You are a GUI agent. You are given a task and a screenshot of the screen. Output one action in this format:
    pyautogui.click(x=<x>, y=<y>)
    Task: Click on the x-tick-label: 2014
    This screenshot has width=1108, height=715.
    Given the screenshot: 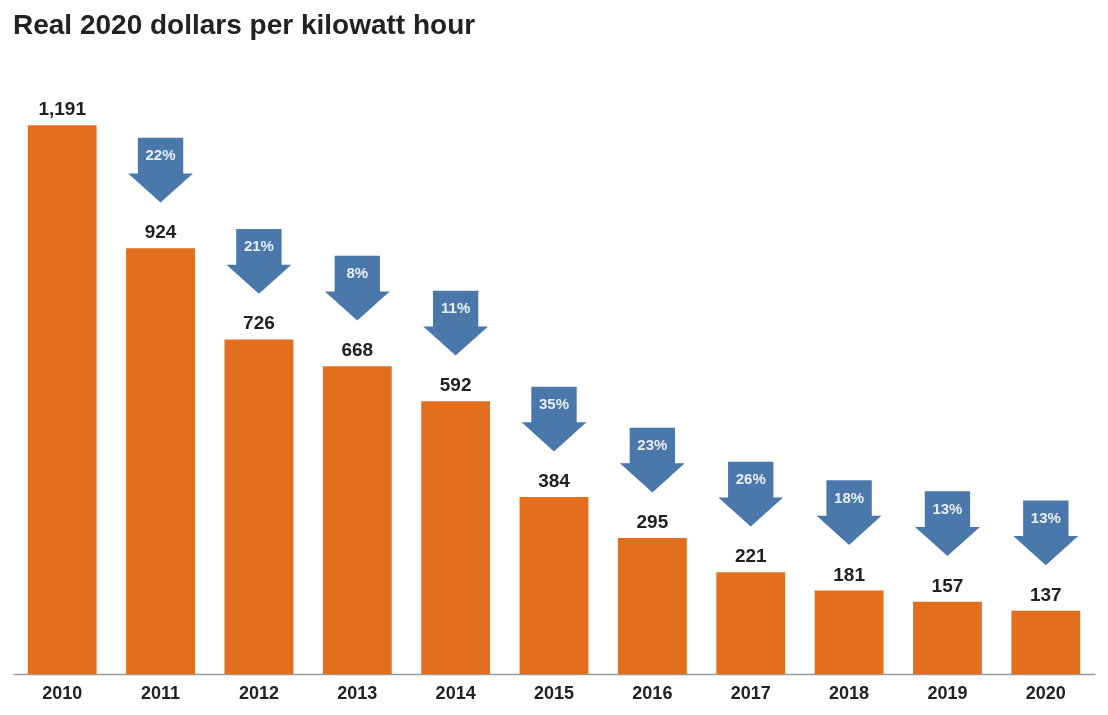 What is the action you would take?
    pyautogui.click(x=455, y=692)
    